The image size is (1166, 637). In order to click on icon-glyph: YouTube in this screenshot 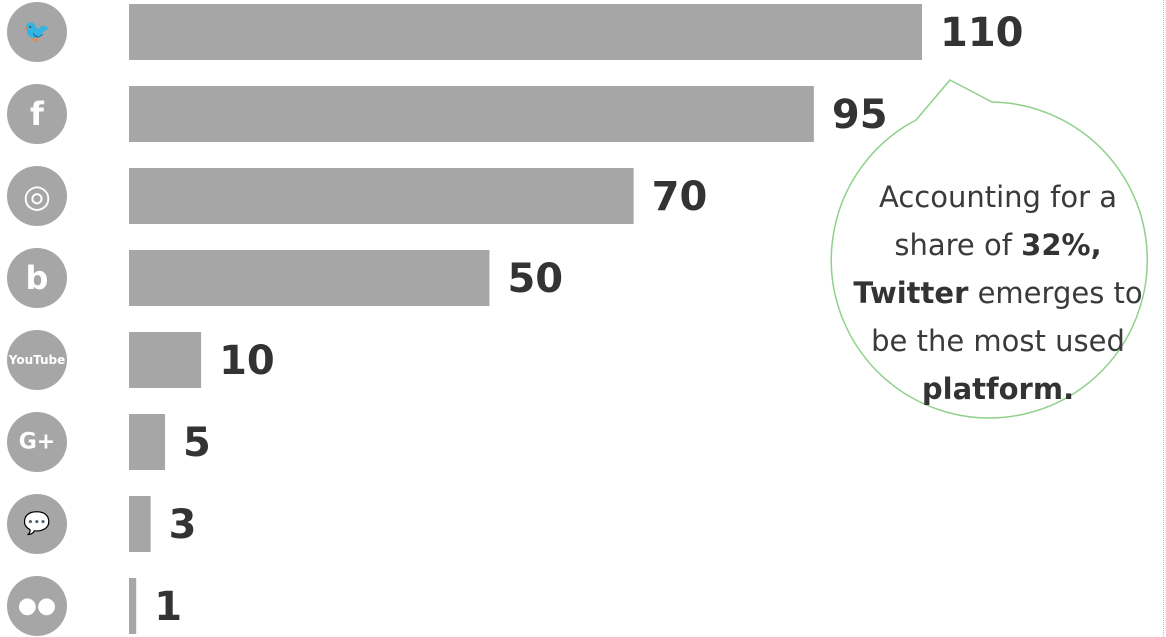, I will do `click(37, 360)`.